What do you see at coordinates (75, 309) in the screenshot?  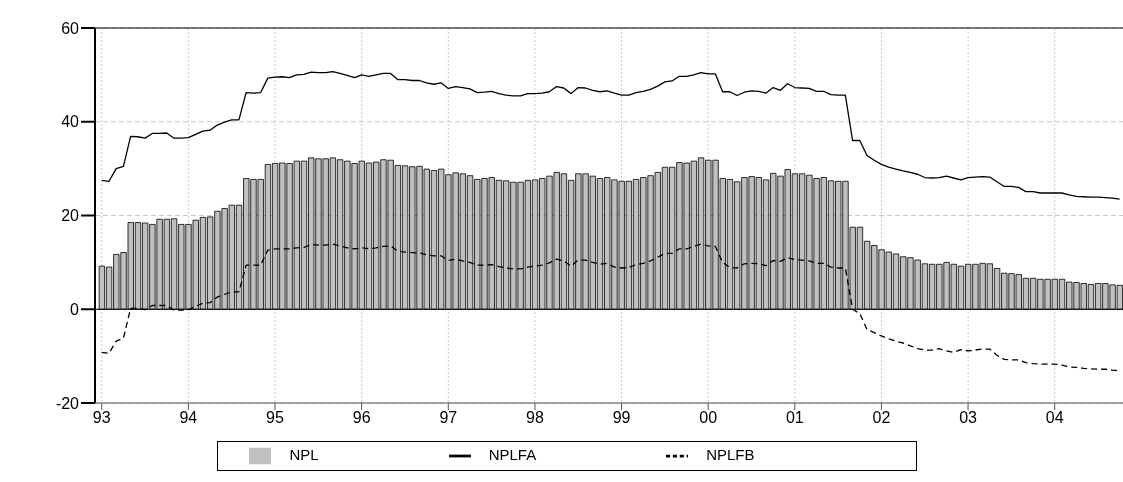 I see `y-tick-label: 0` at bounding box center [75, 309].